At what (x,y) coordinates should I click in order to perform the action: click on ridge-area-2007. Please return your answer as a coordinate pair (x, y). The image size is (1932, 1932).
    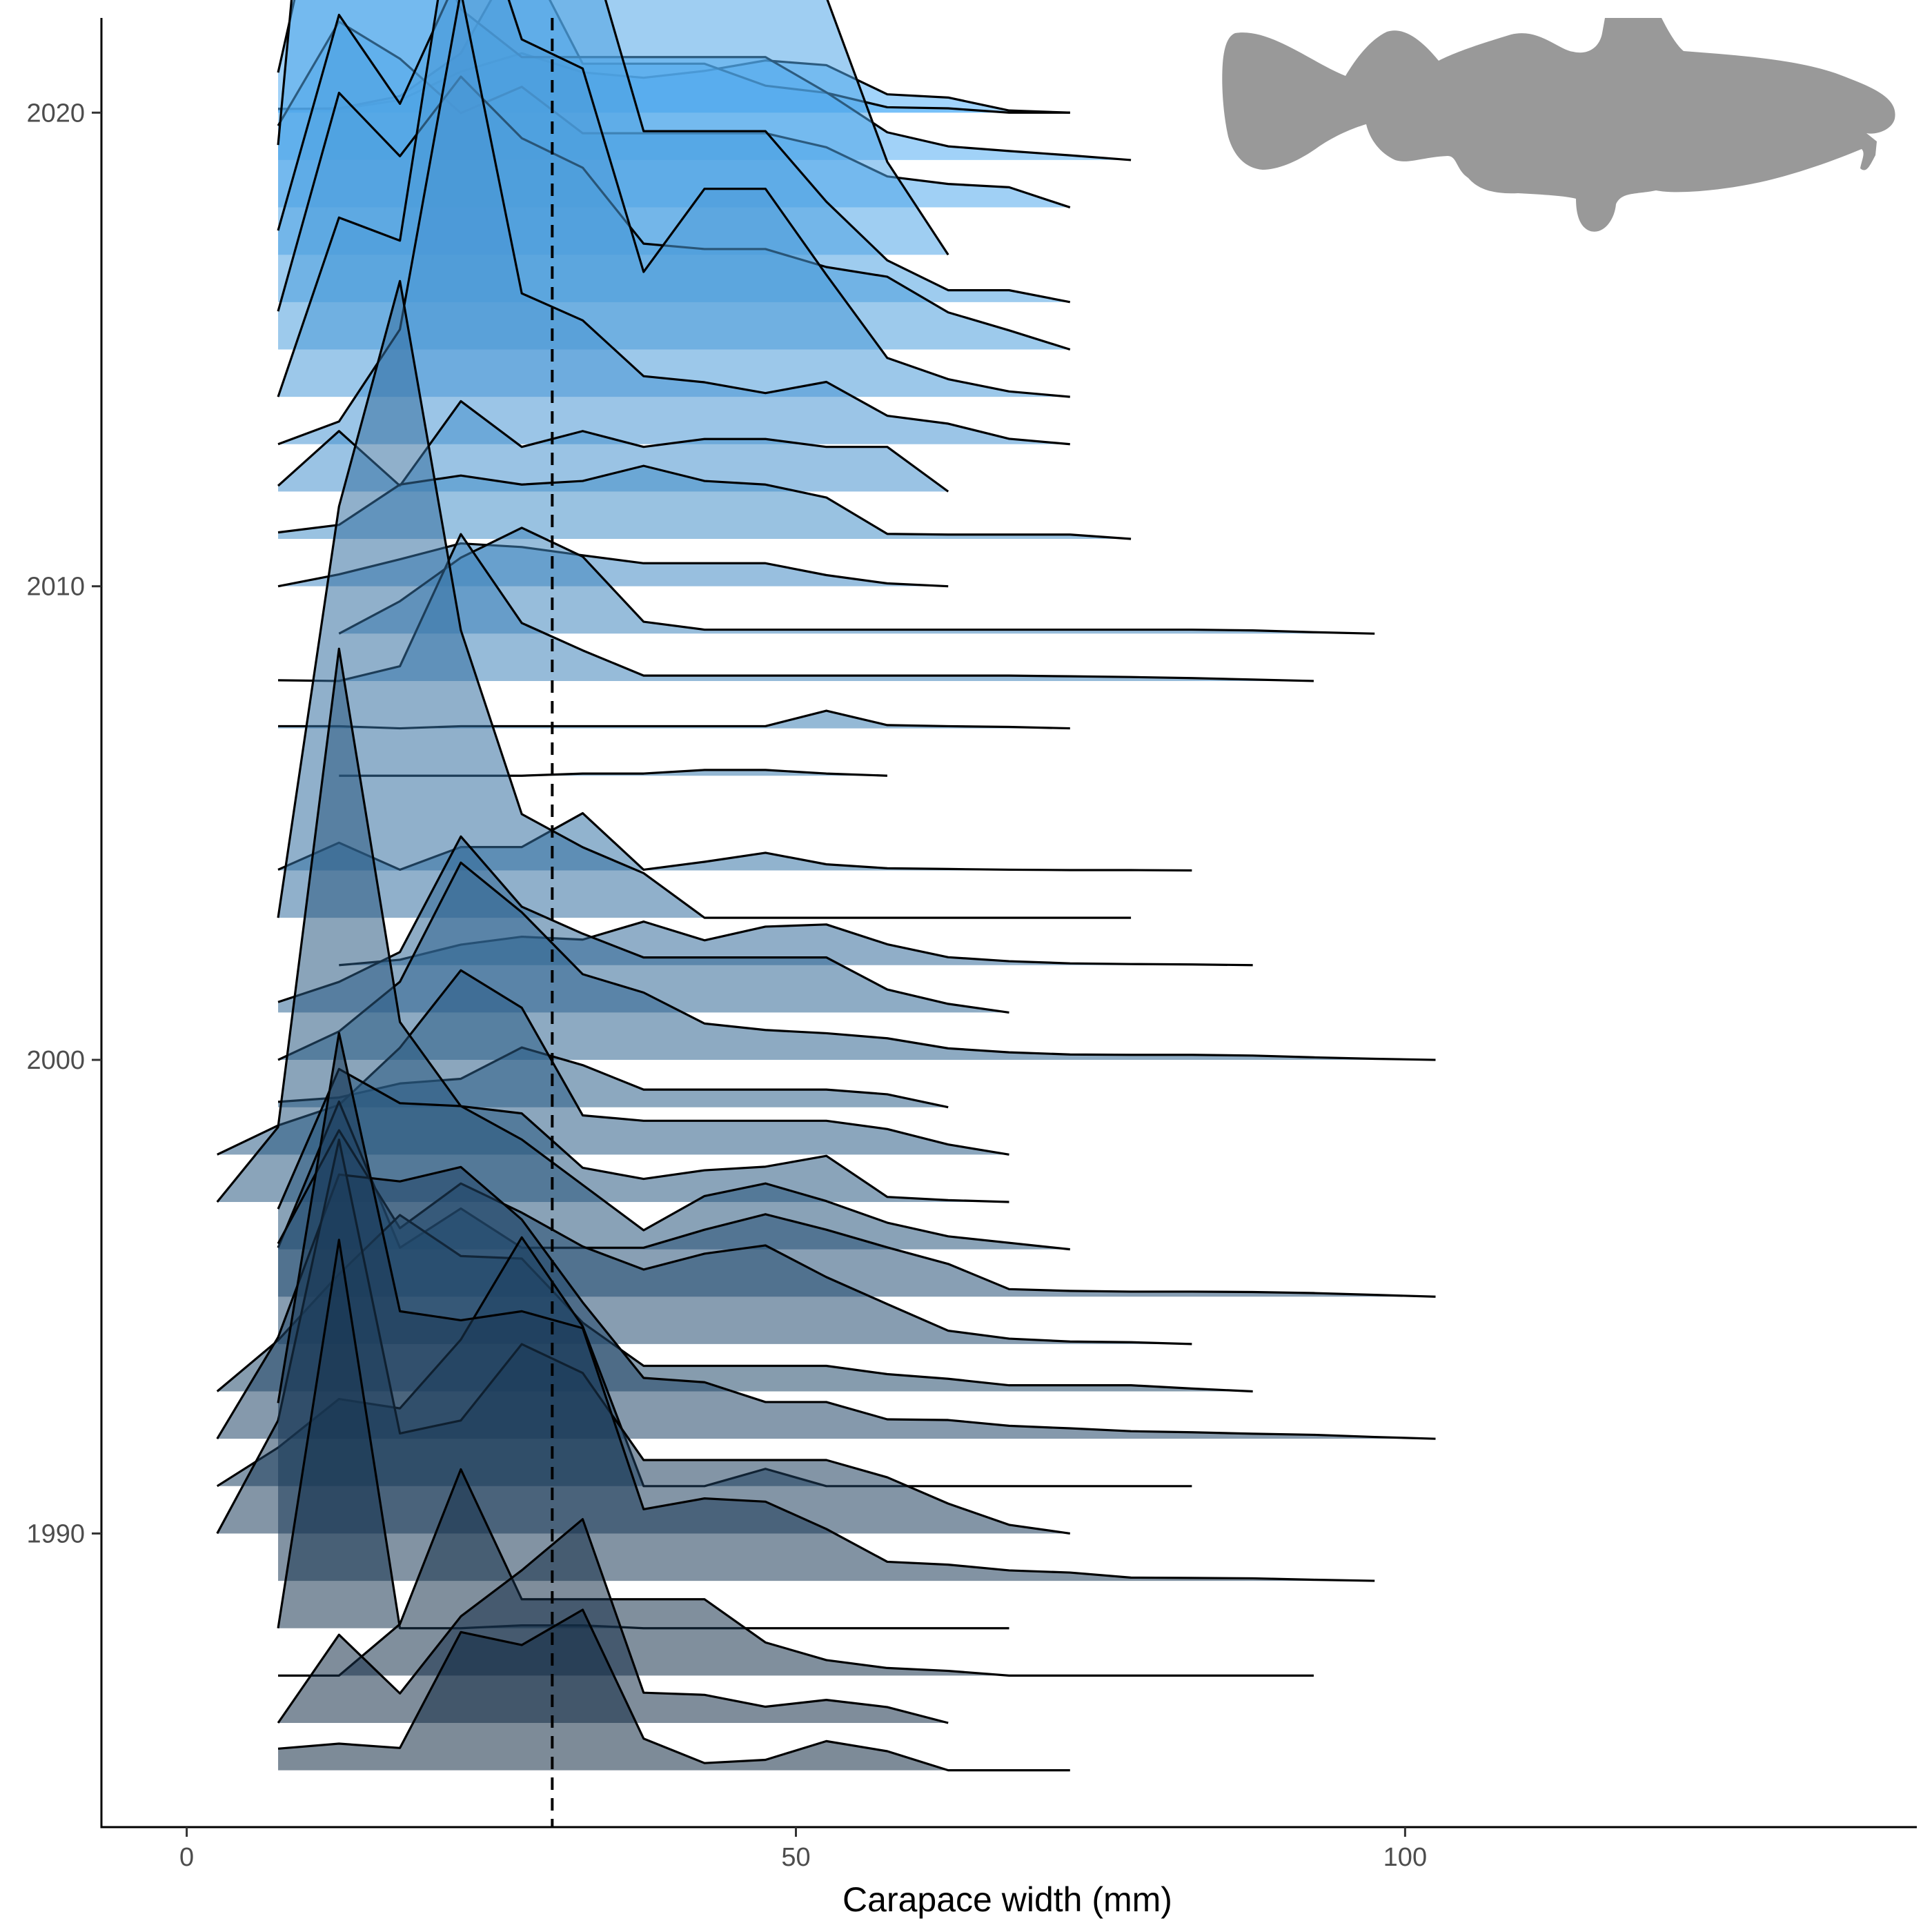
    Looking at the image, I should click on (674, 720).